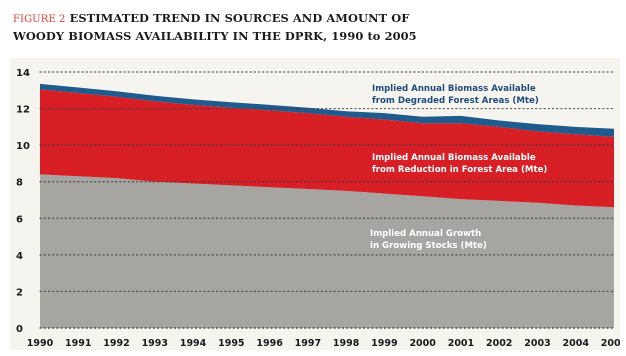  I want to click on y-tick-label-2: 2, so click(19, 292).